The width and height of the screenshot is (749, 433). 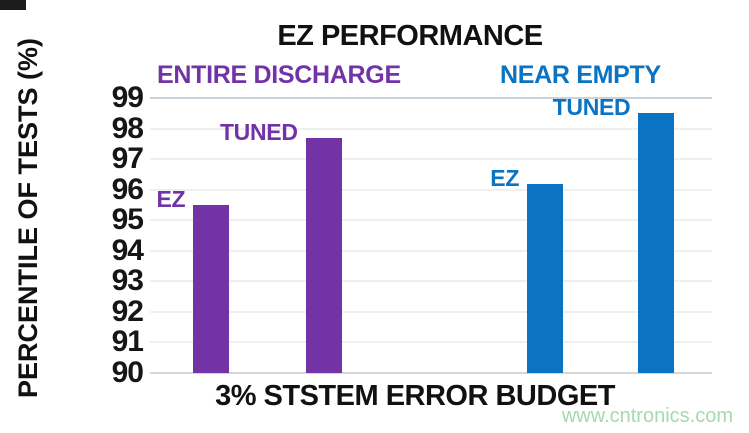 What do you see at coordinates (127, 342) in the screenshot?
I see `y-tick-91: 91` at bounding box center [127, 342].